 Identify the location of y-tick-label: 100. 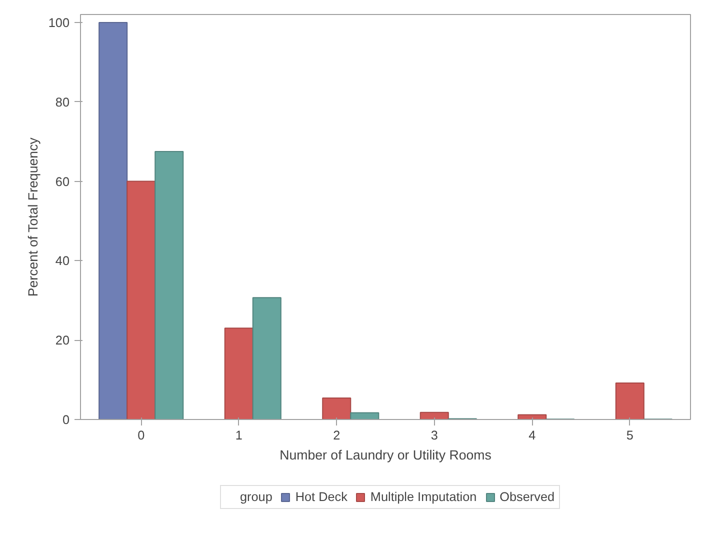
(59, 23).